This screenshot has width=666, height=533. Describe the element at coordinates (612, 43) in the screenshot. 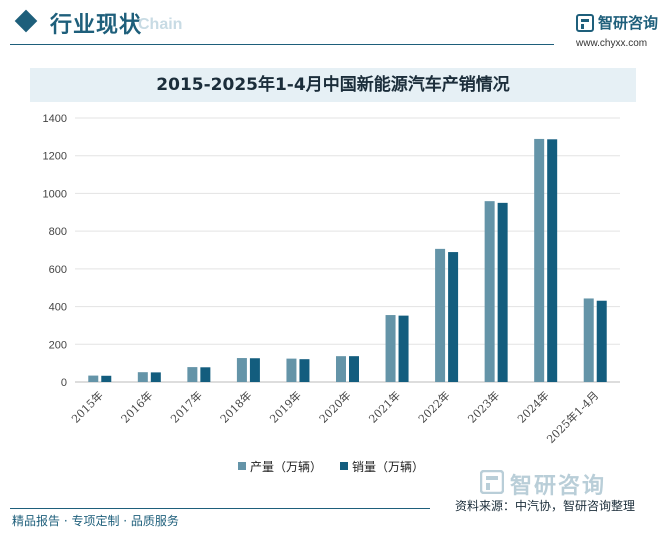

I see `brand-url: www.chyxx.com` at that location.